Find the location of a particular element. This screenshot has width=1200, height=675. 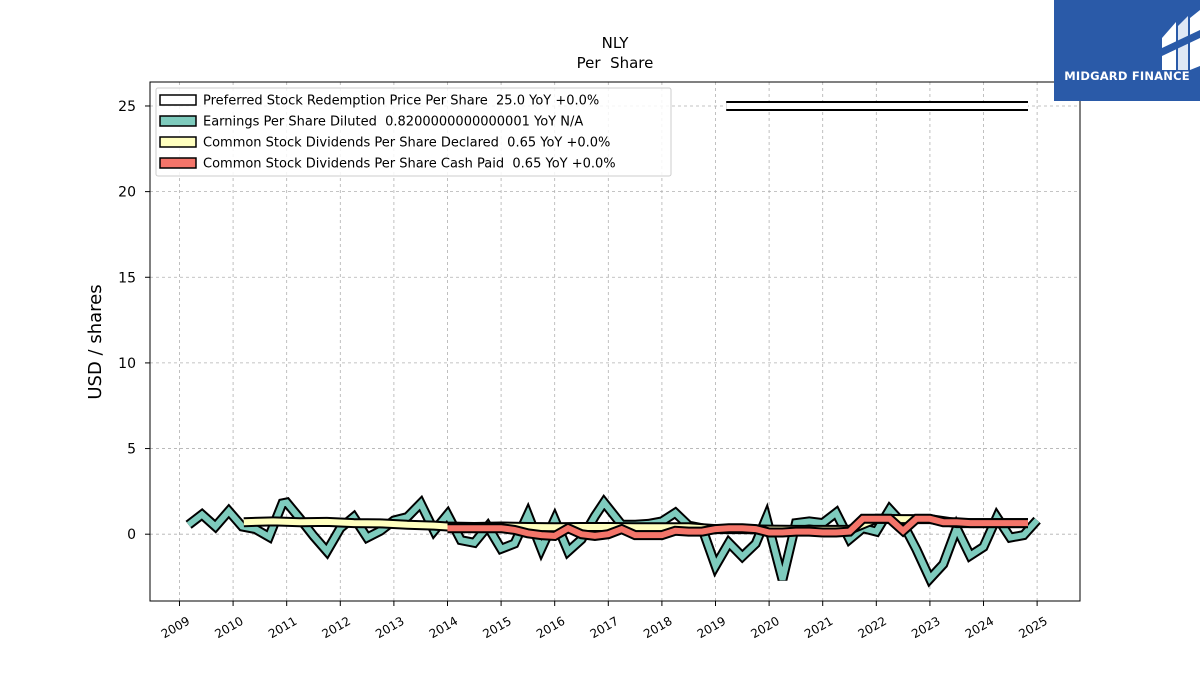

x-tick-label: 2025 is located at coordinates (1032, 627).